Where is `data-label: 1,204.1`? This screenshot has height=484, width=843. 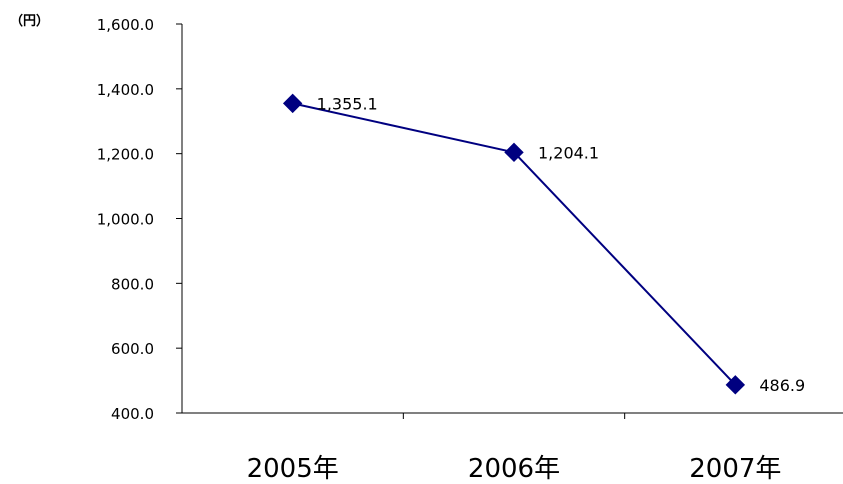 data-label: 1,204.1 is located at coordinates (568, 152).